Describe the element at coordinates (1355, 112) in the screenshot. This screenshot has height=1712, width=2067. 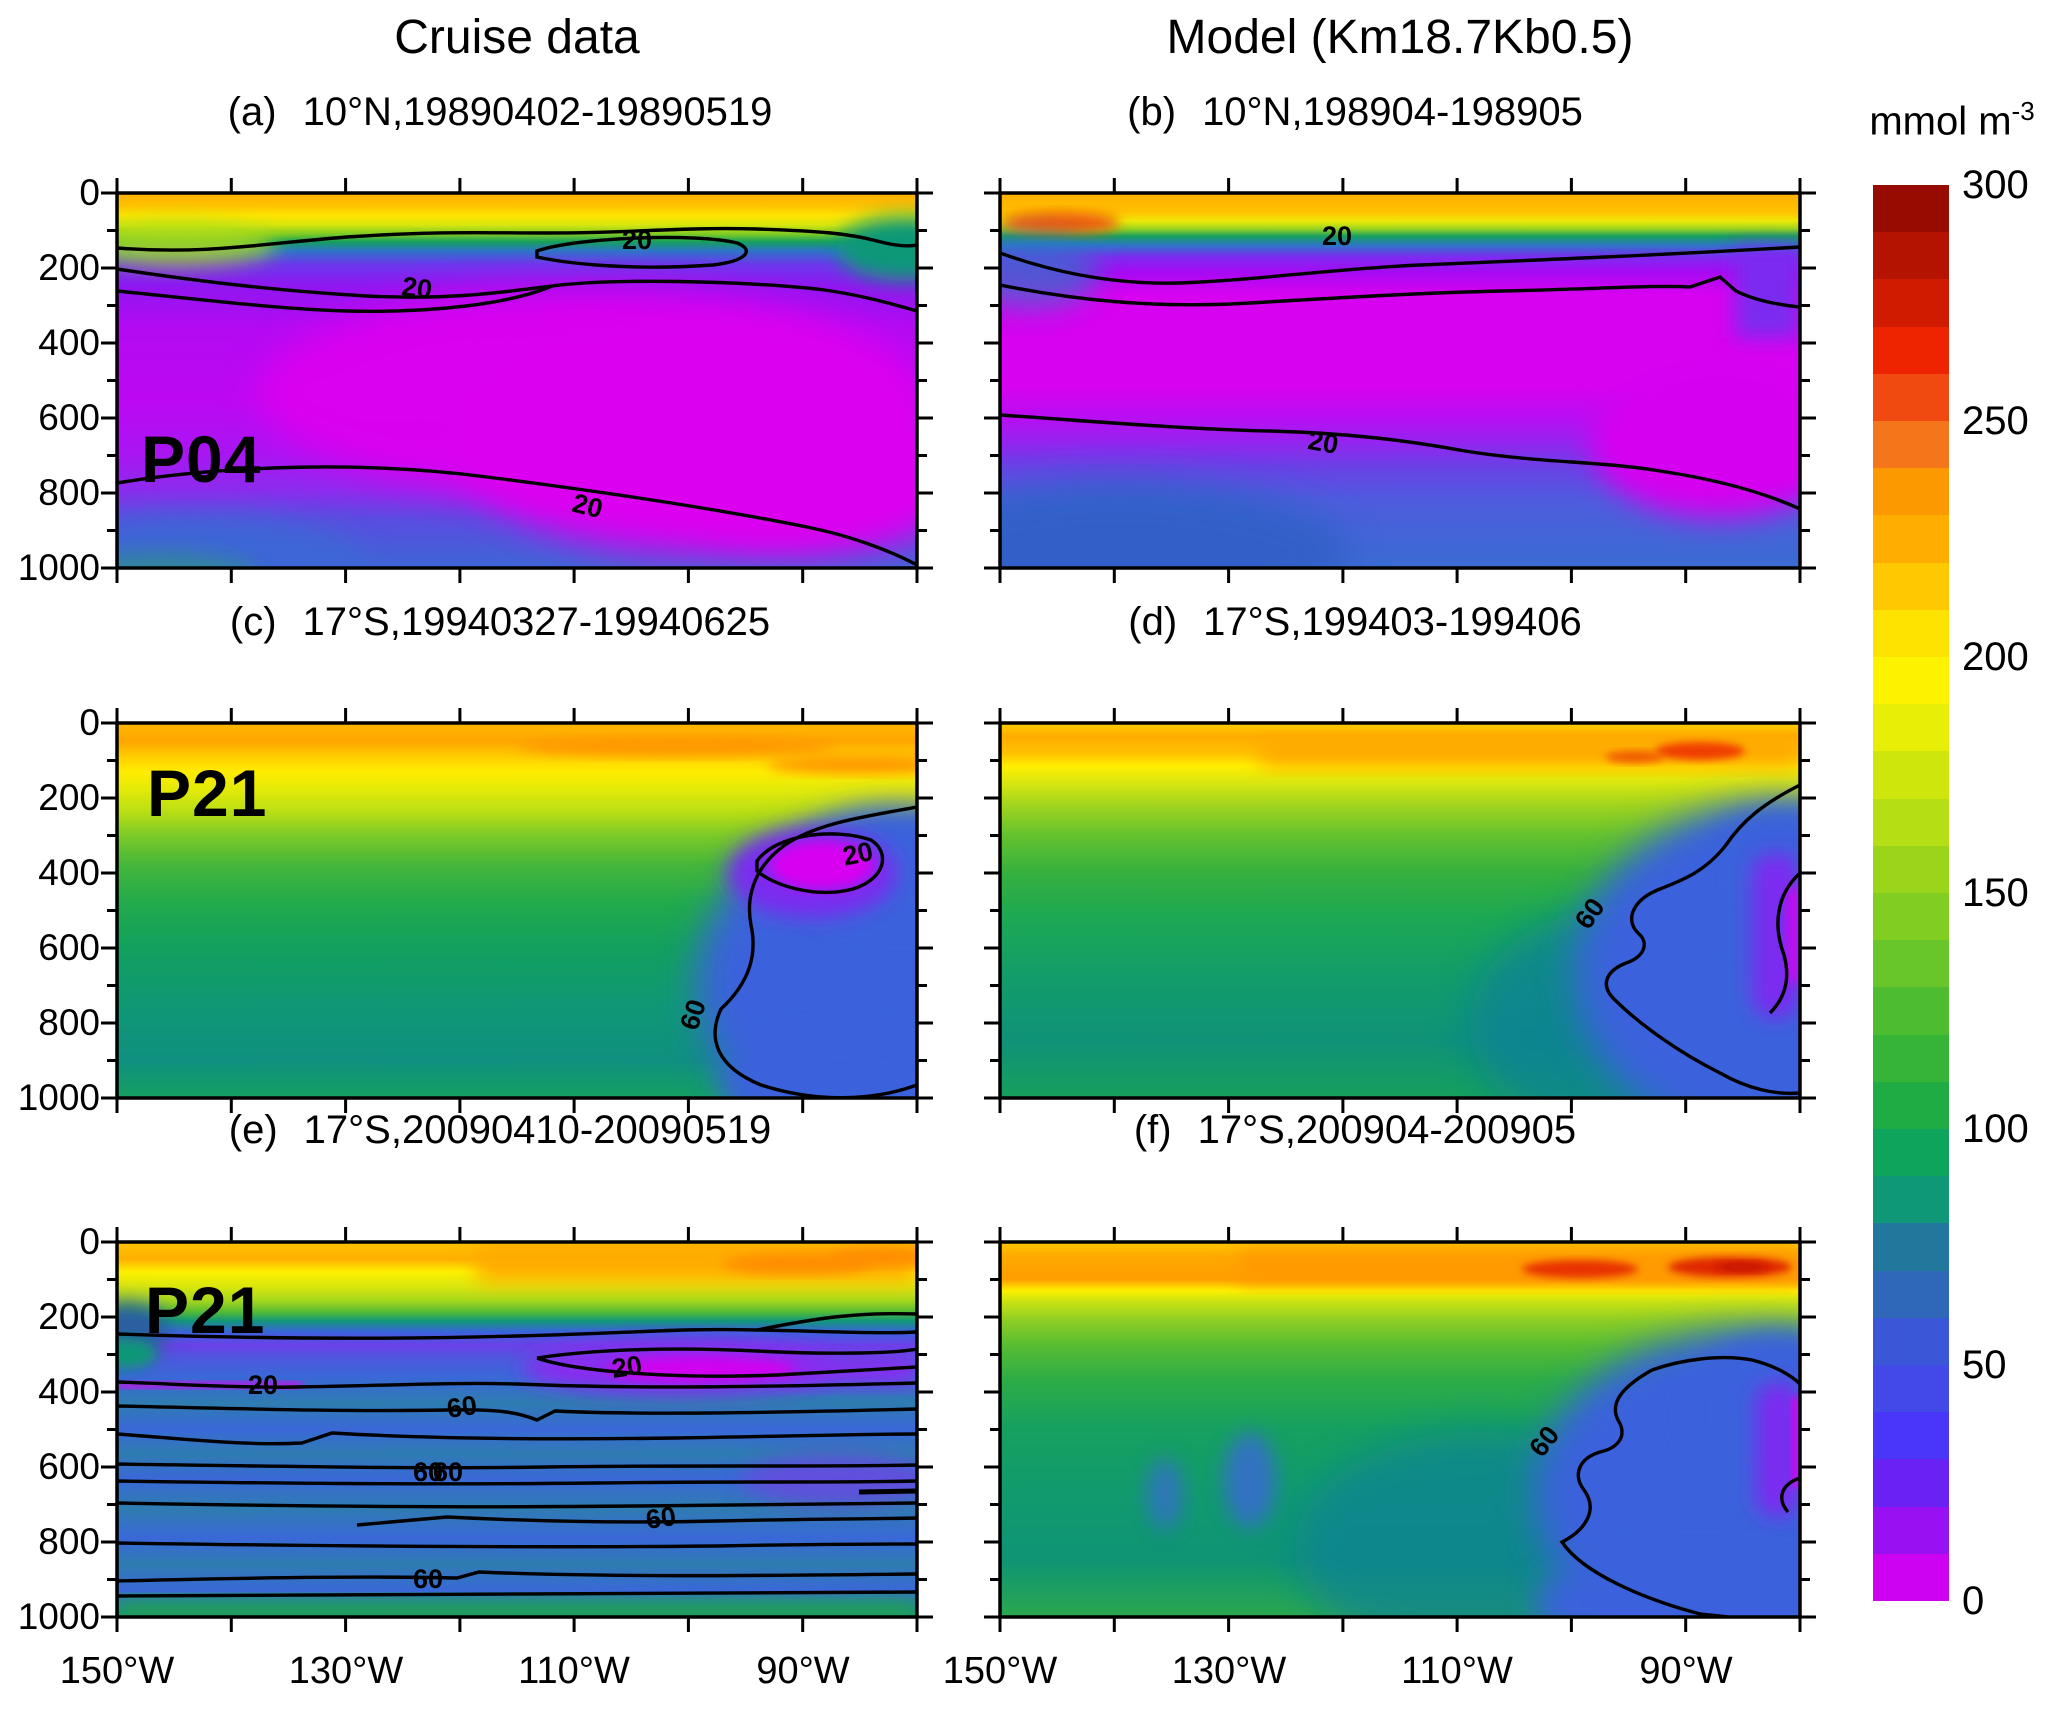
I see `panel-b-title: (b) 10°N,198904-198905` at that location.